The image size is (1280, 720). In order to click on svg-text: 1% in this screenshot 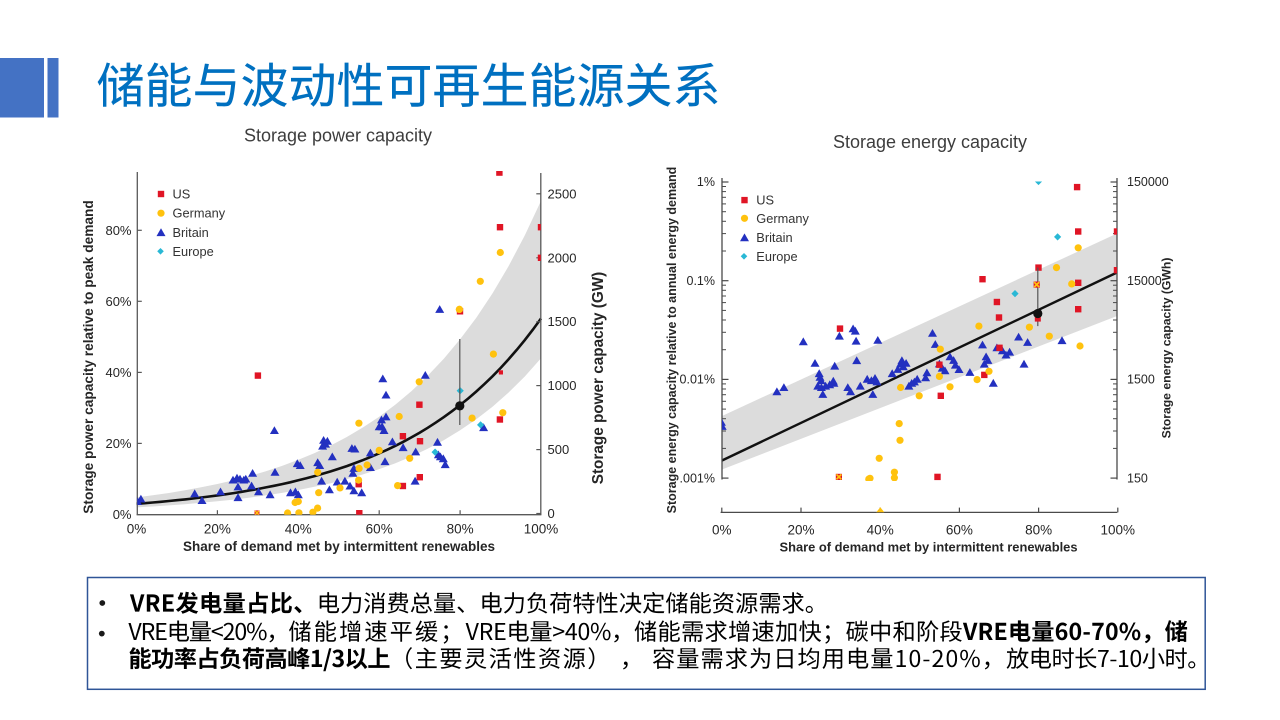, I will do `click(706, 182)`.